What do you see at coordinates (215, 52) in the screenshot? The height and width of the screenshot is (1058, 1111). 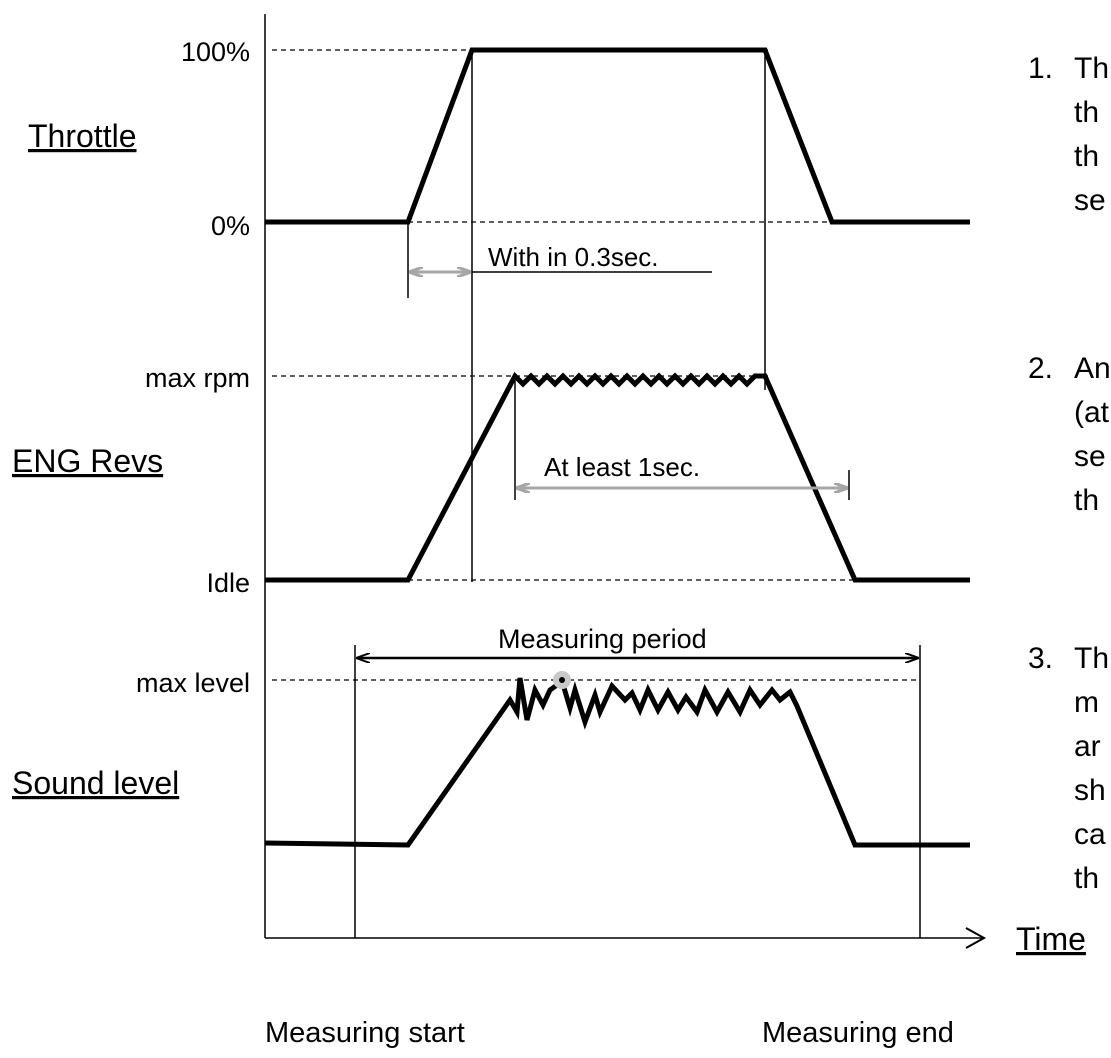 I see `label-100-percent: 100%` at bounding box center [215, 52].